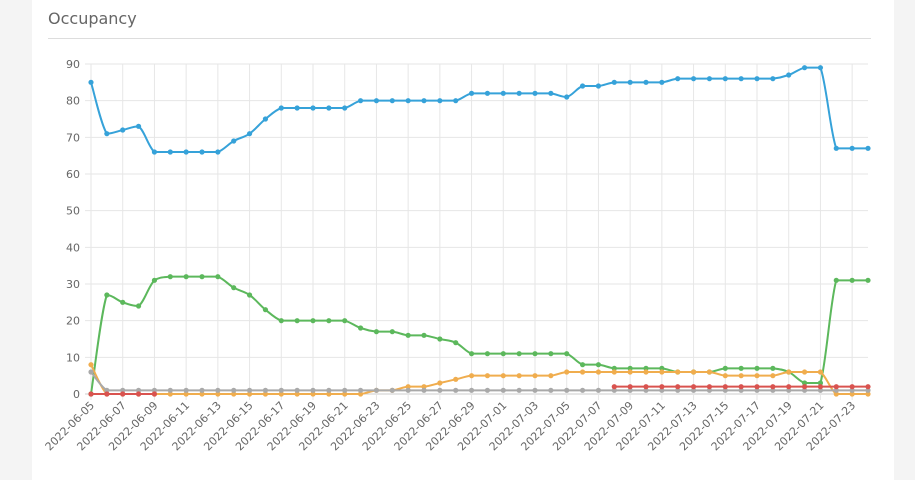 The width and height of the screenshot is (915, 480). What do you see at coordinates (92, 18) in the screenshot?
I see `card-title: Occupancy` at bounding box center [92, 18].